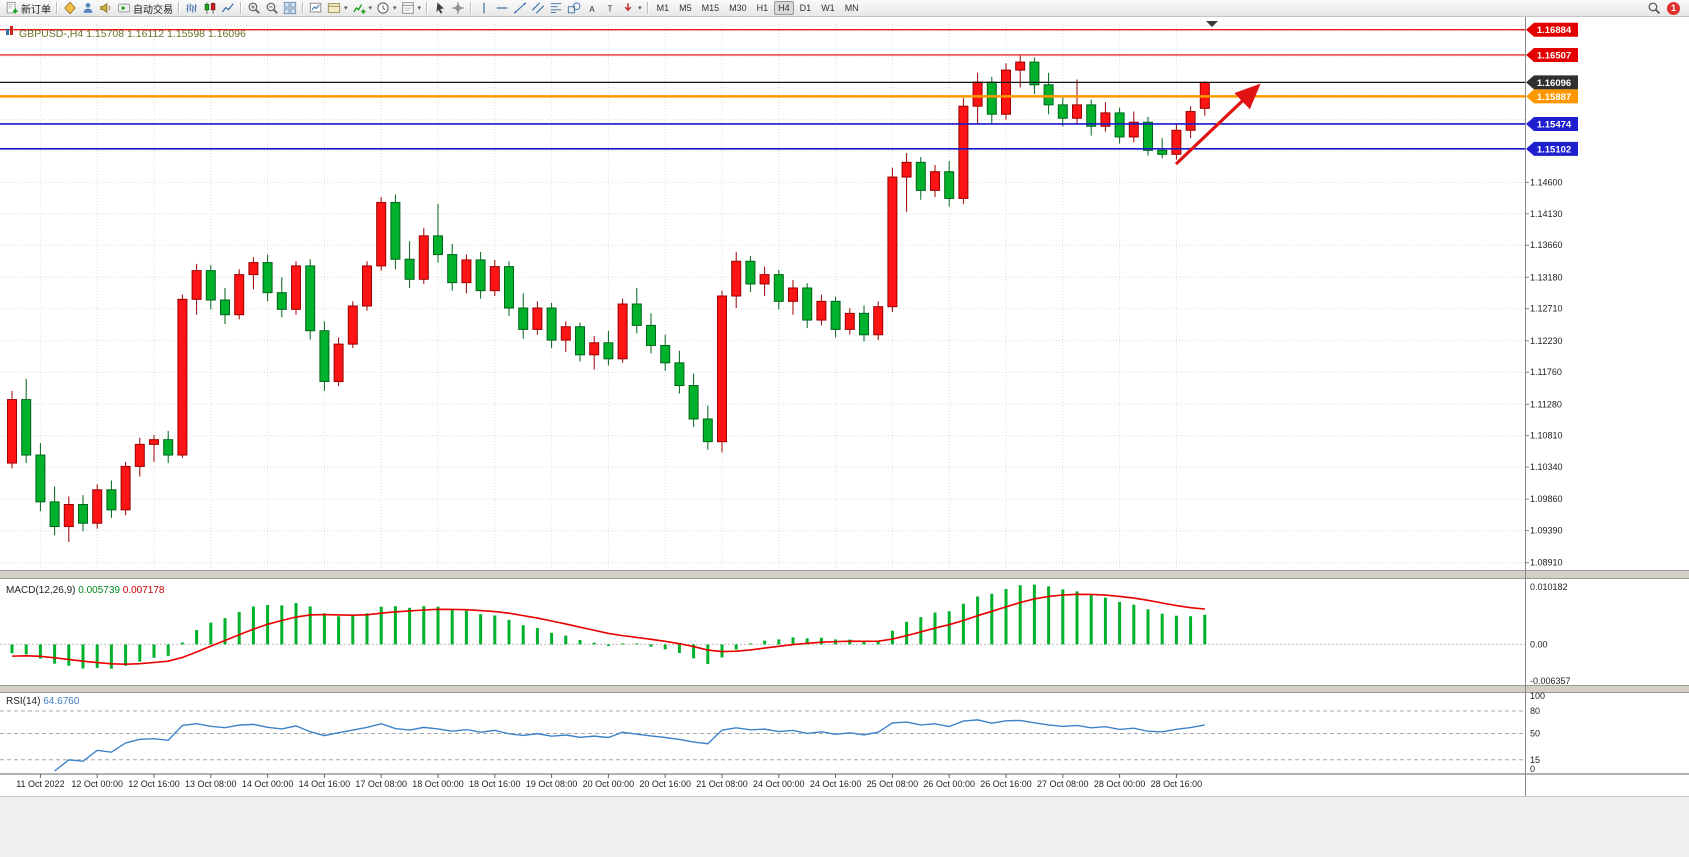 The width and height of the screenshot is (1689, 857). What do you see at coordinates (440, 8) in the screenshot?
I see `cursor-button` at bounding box center [440, 8].